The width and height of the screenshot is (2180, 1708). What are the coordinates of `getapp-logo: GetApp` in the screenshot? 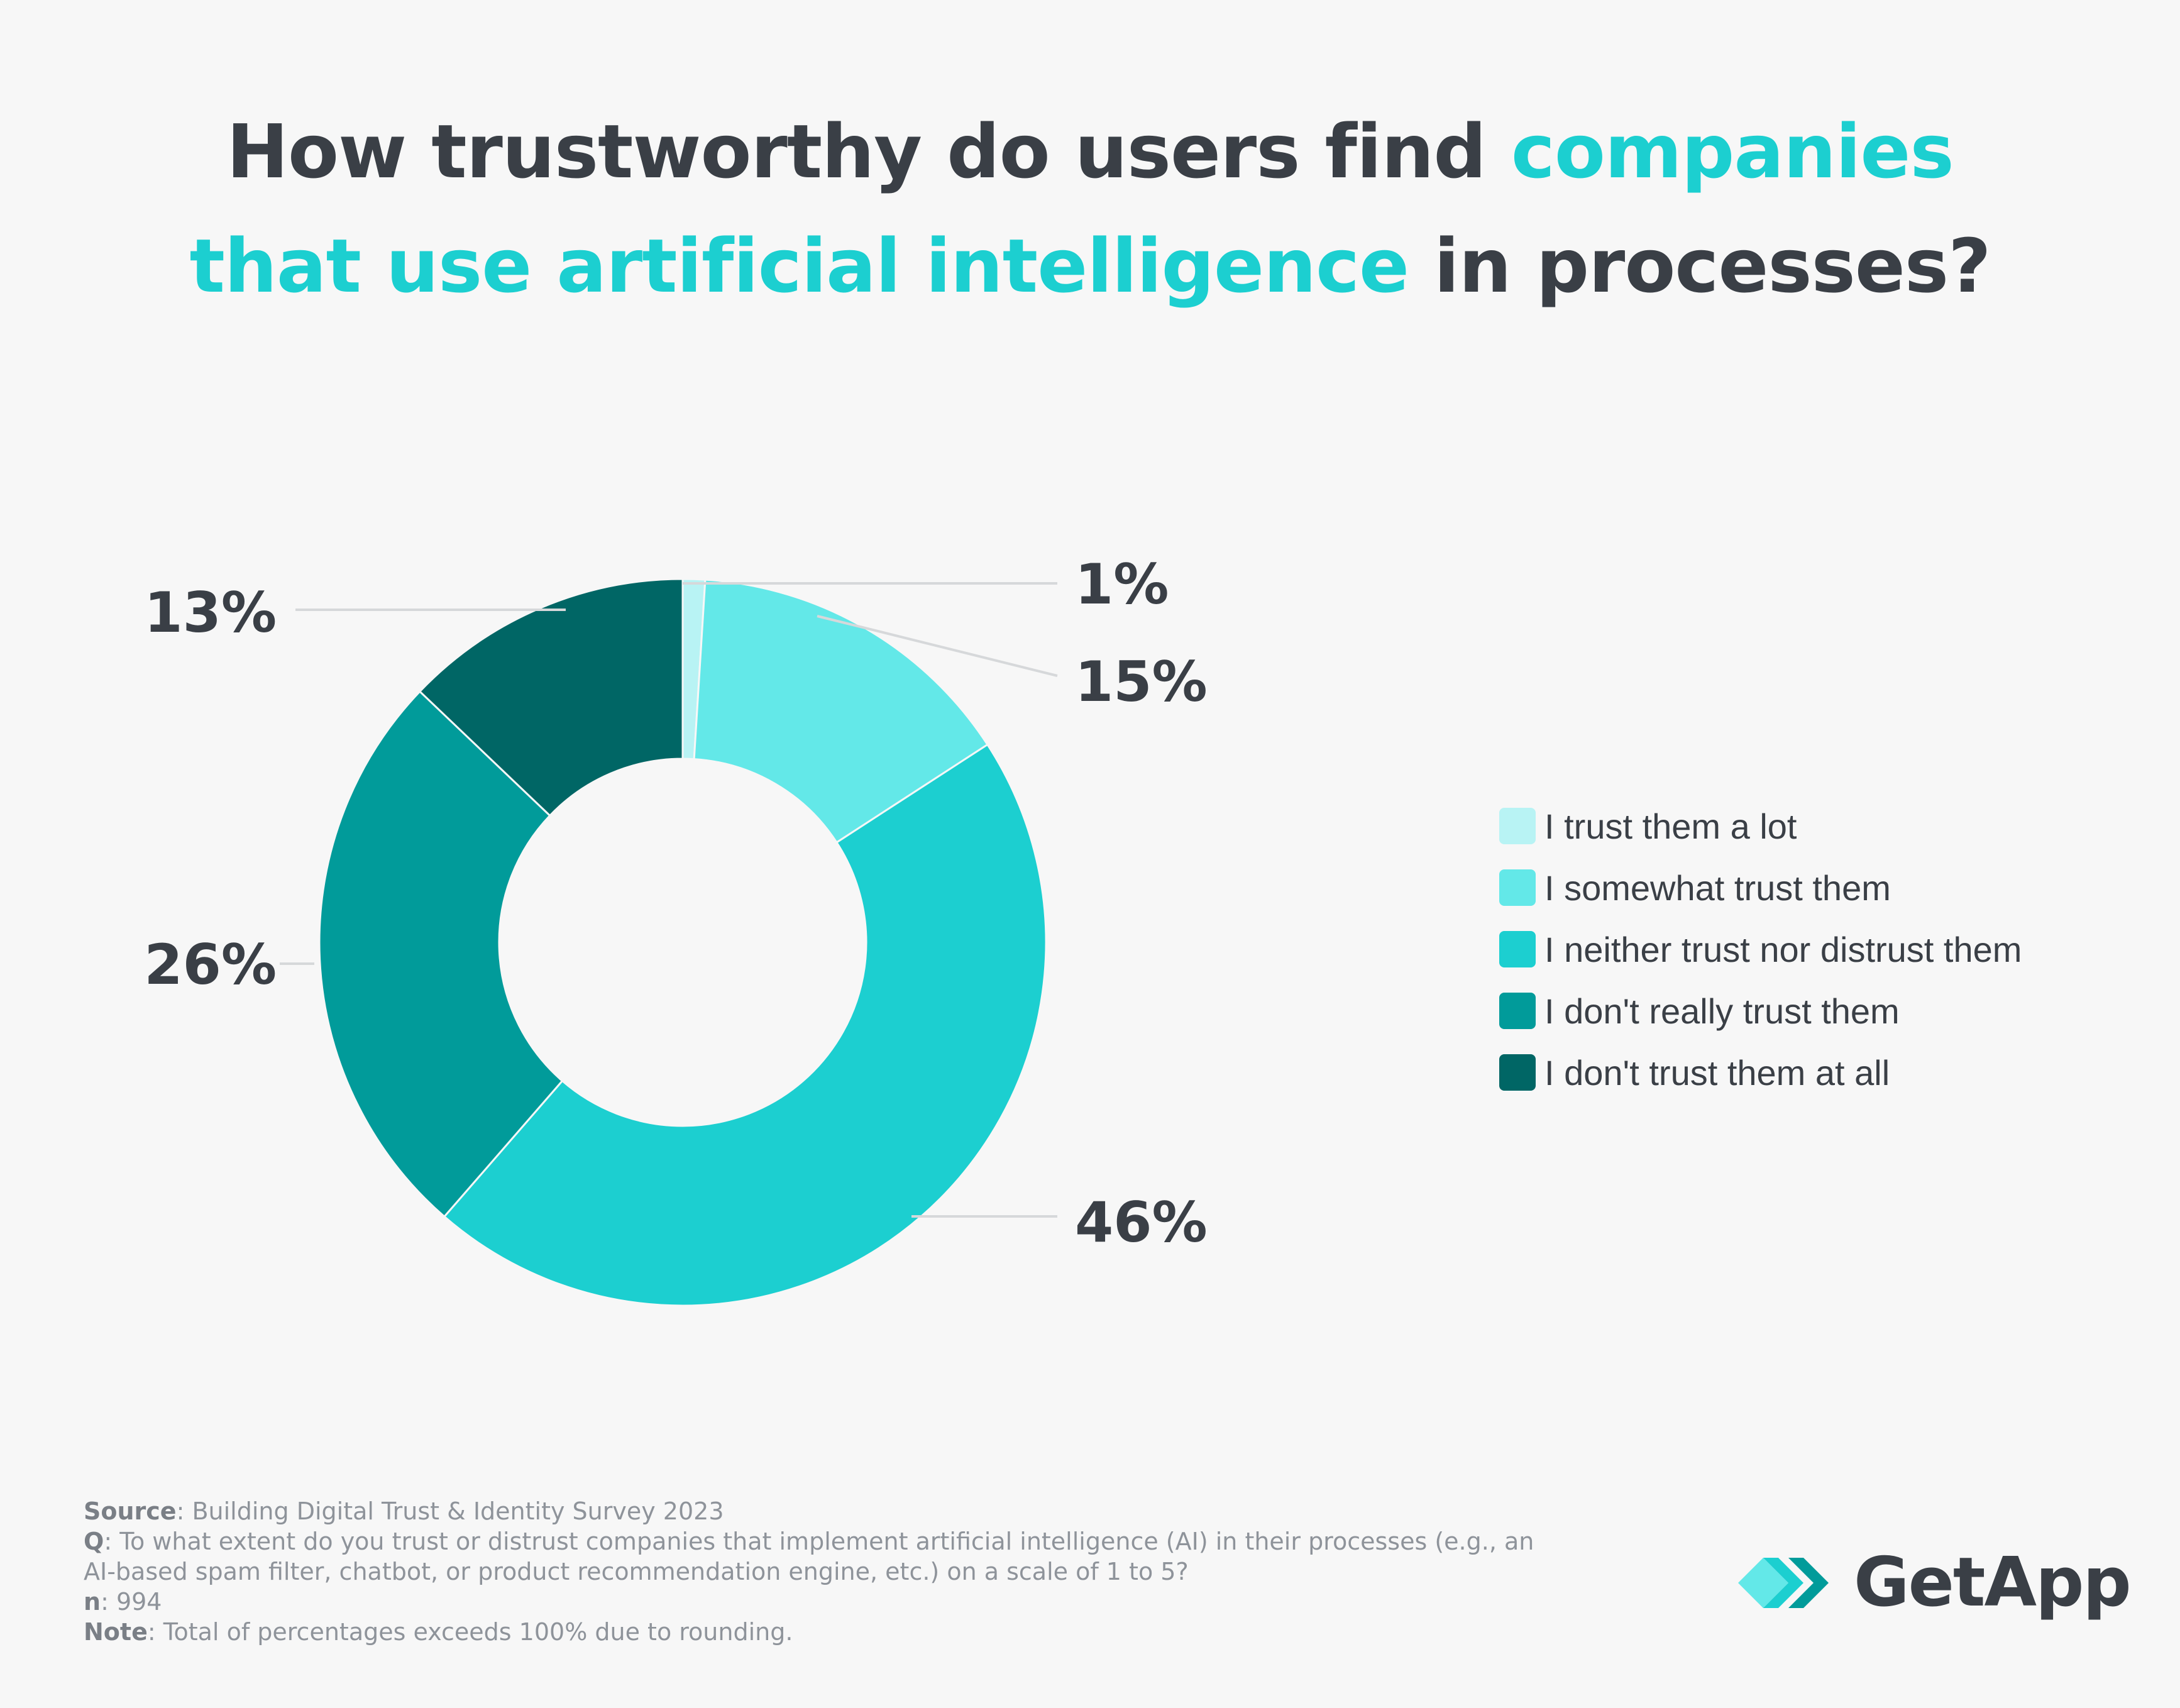 It's located at (1935, 1582).